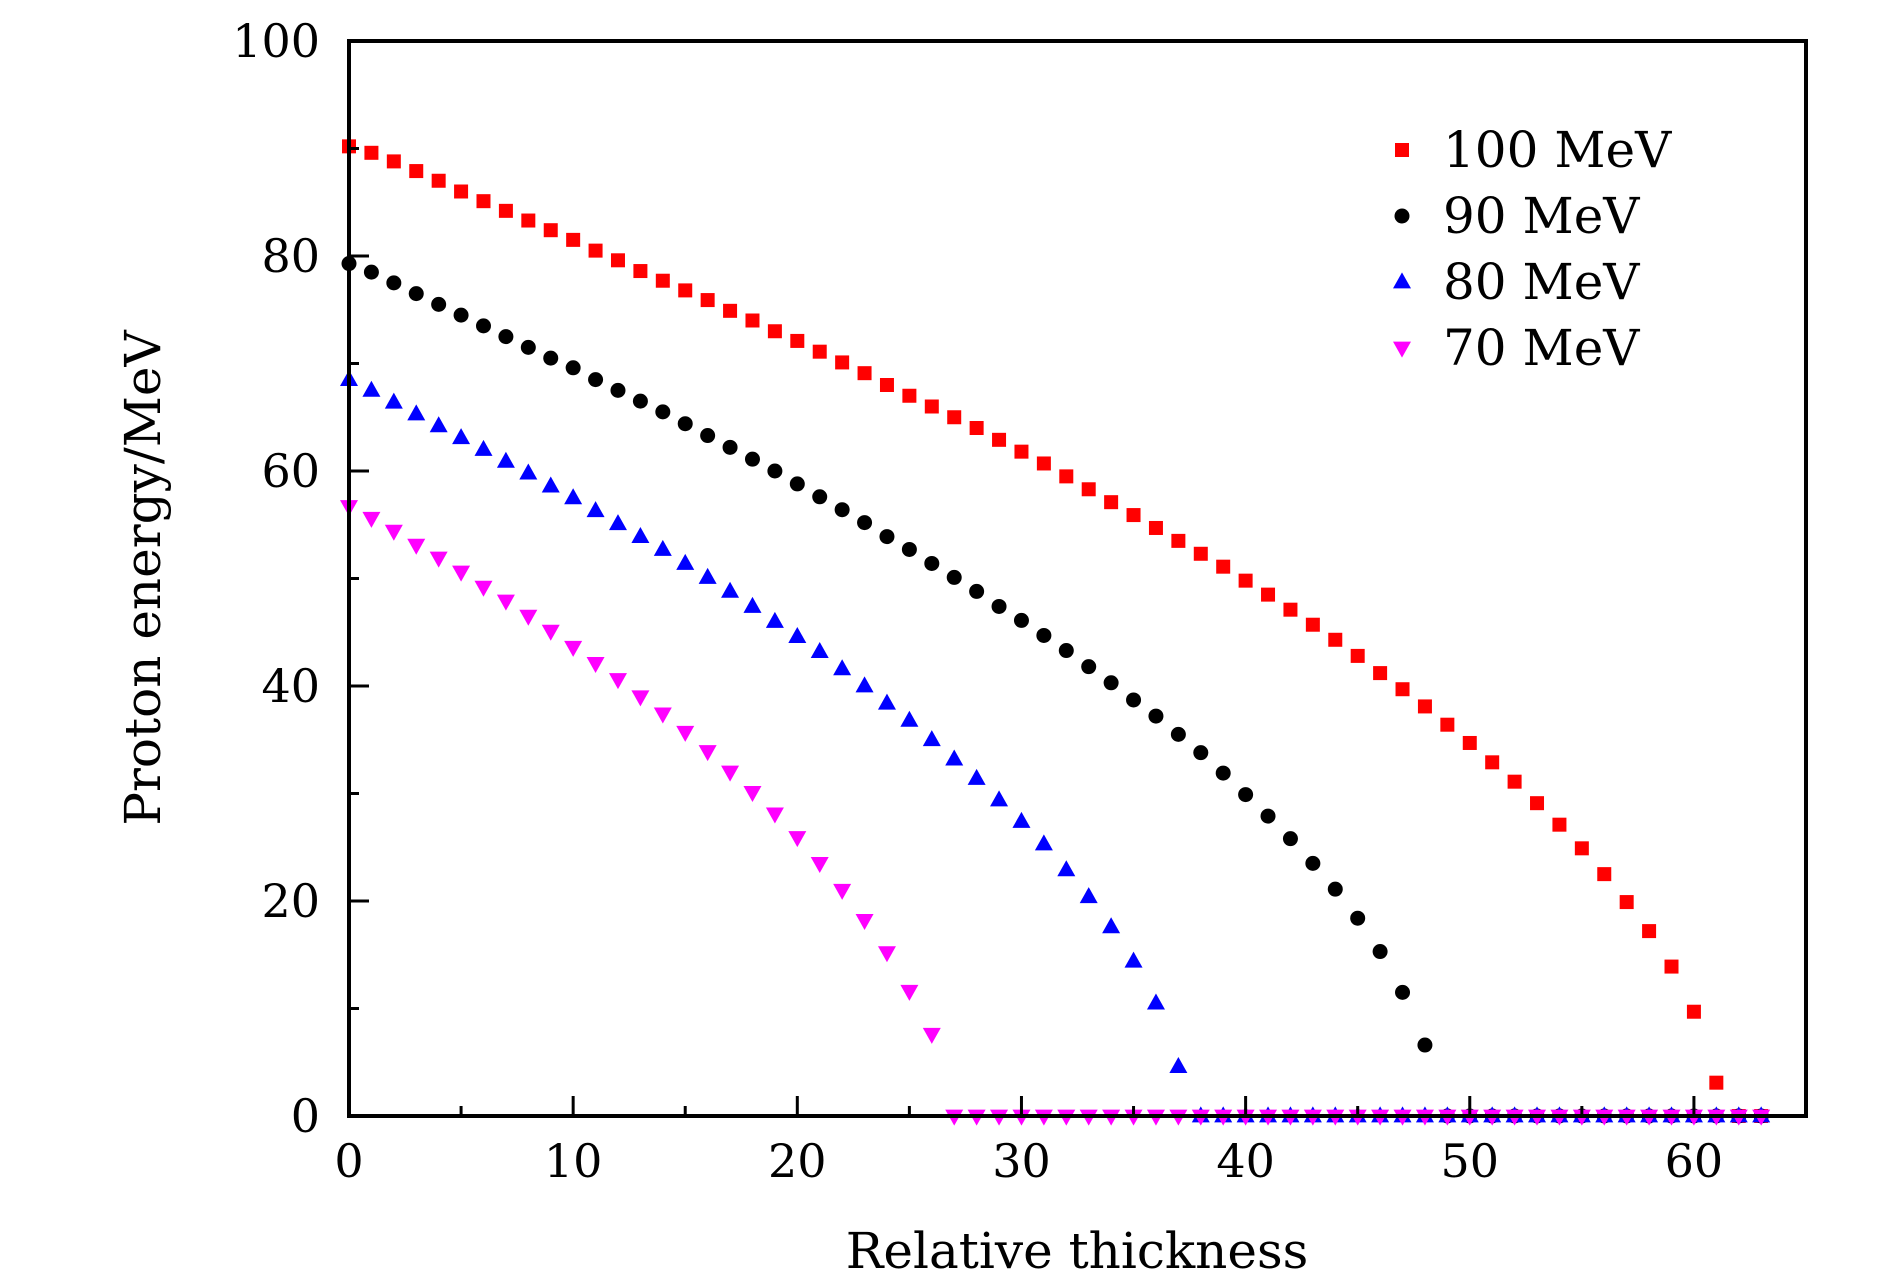  I want to click on legend-label: 80 MeV, so click(1541, 282).